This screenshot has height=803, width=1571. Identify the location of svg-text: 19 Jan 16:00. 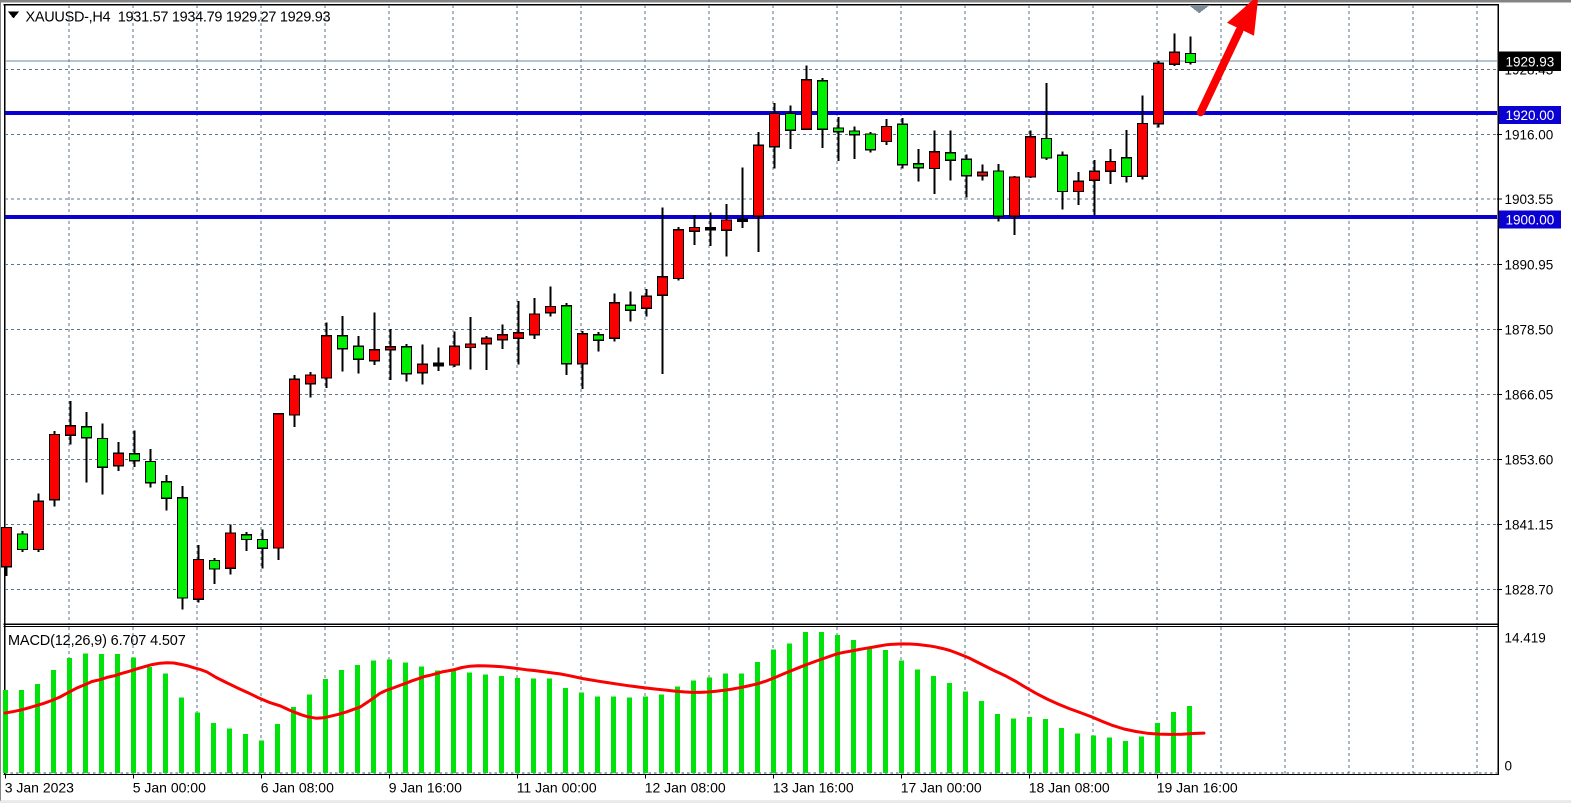
(1197, 787).